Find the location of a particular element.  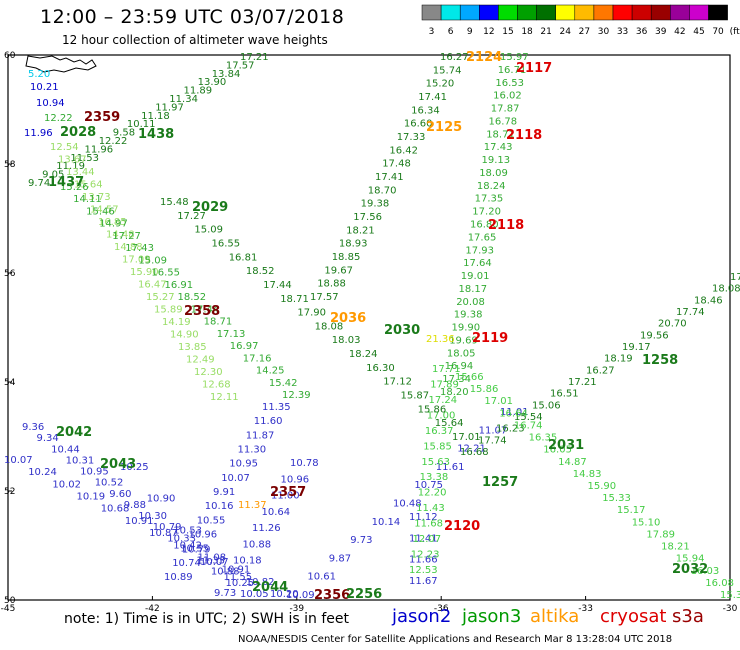

wave-height-value: 14.83 is located at coordinates (587, 474).